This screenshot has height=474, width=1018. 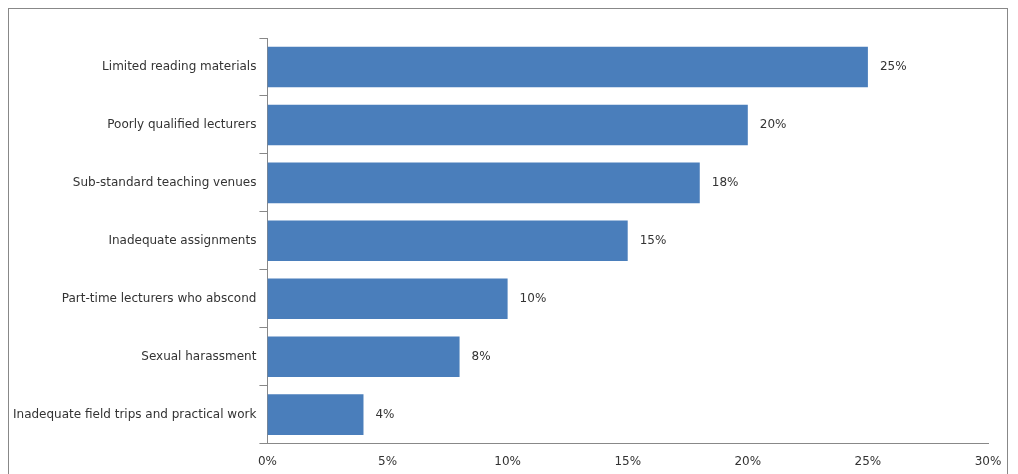 What do you see at coordinates (385, 413) in the screenshot?
I see `data-label: 4%` at bounding box center [385, 413].